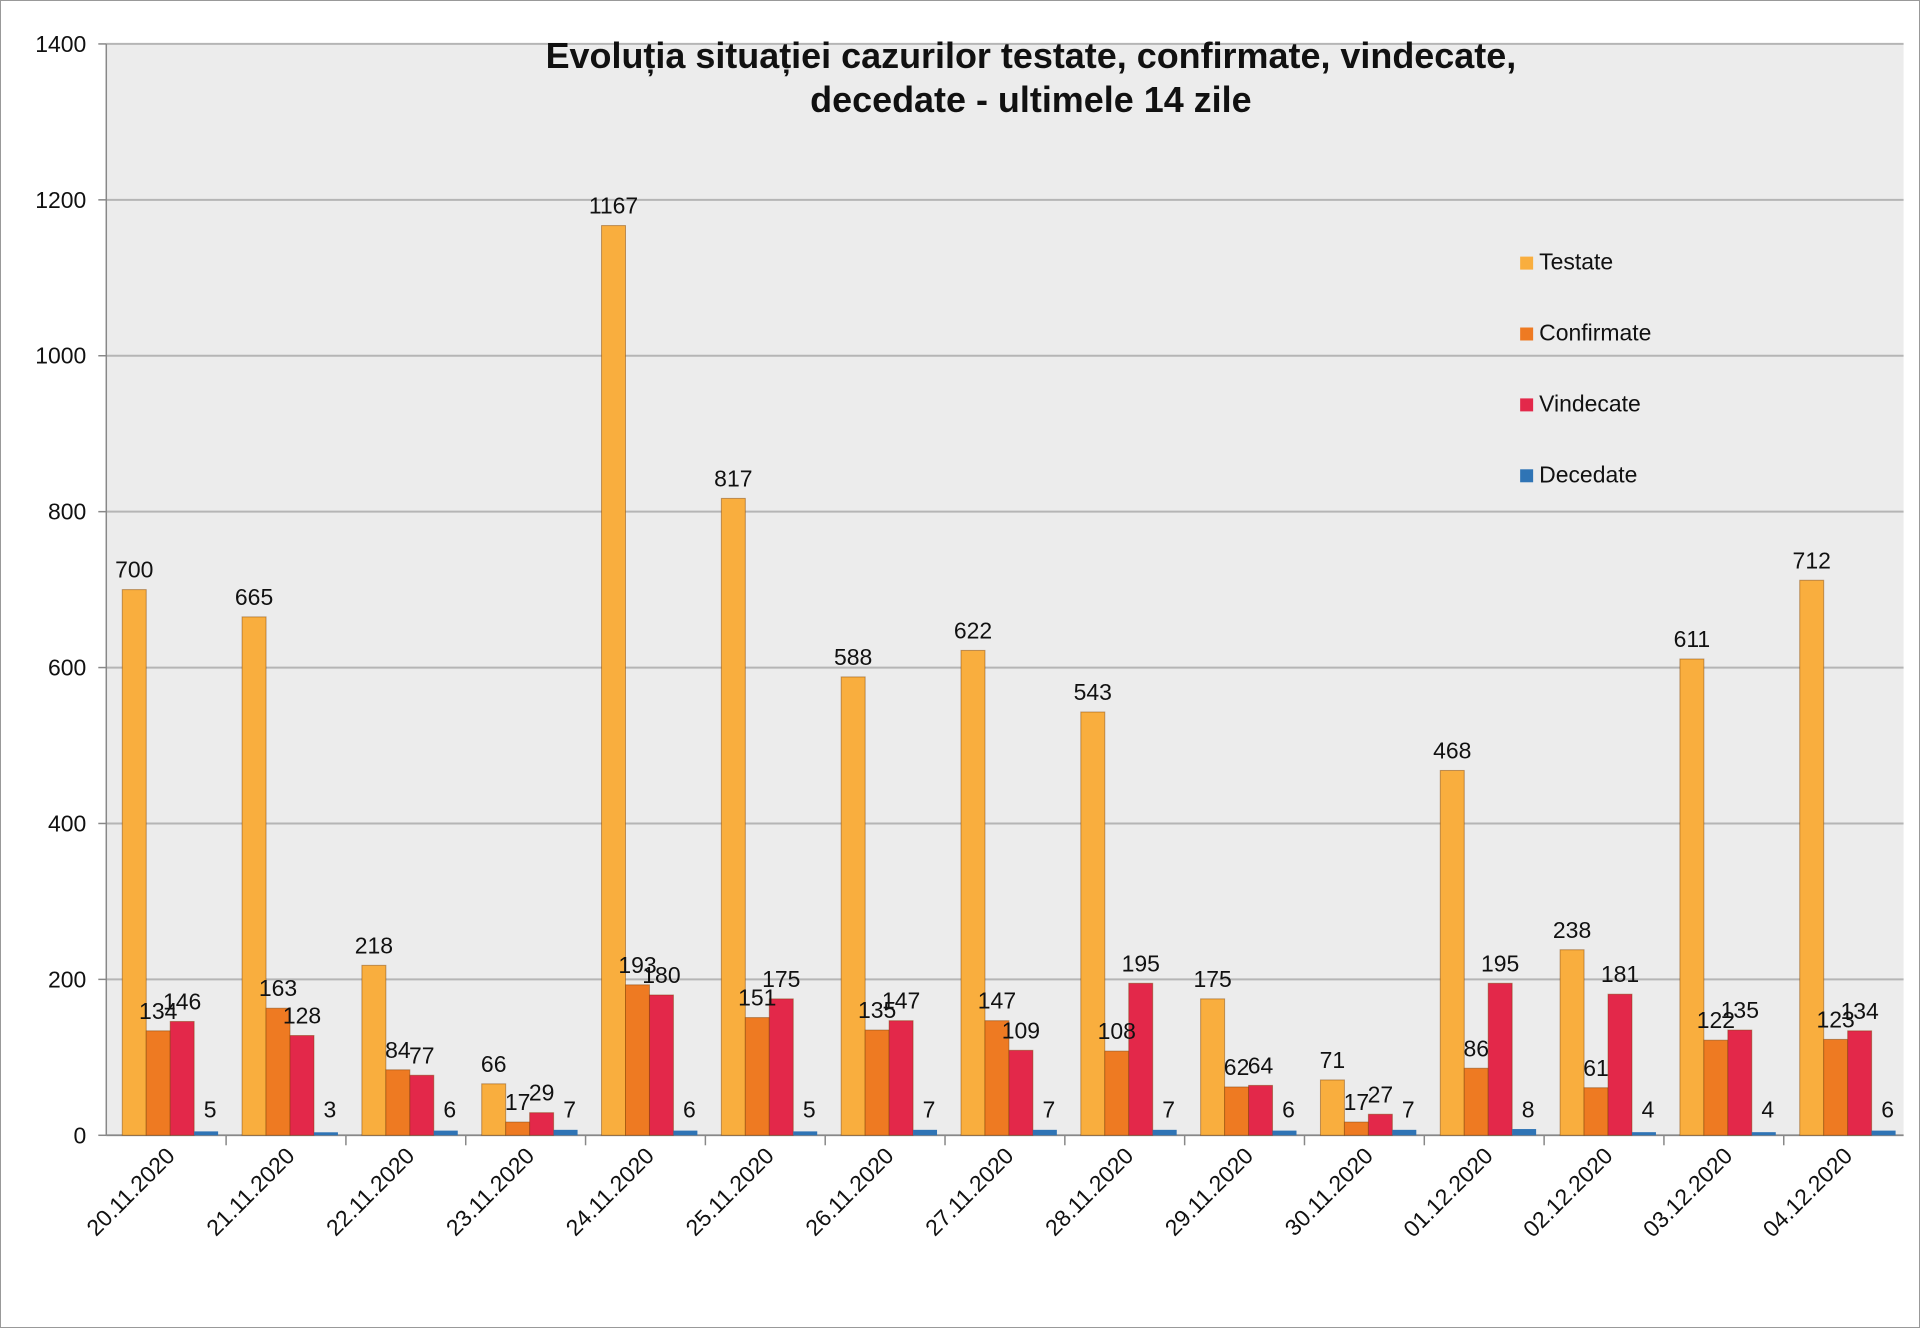 This screenshot has width=1920, height=1328. Describe the element at coordinates (781, 979) in the screenshot. I see `data-label-vindecate: 175` at that location.